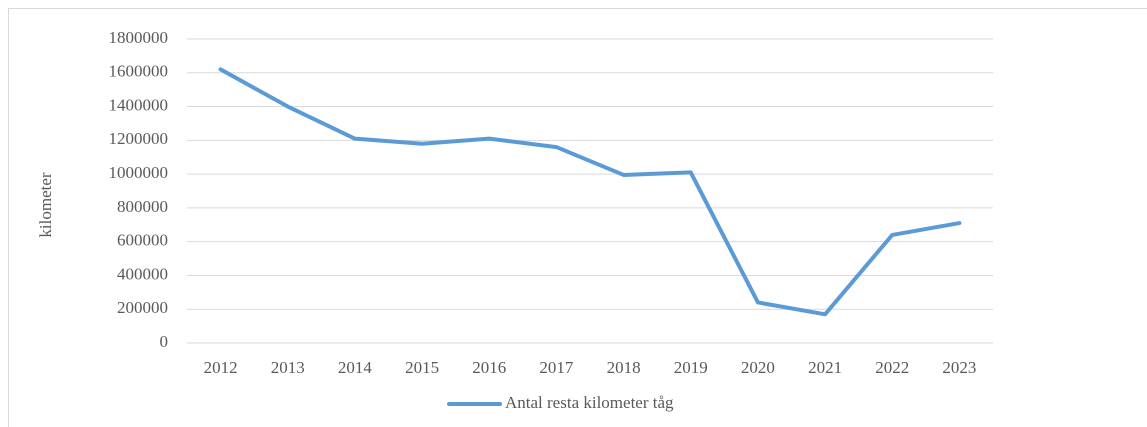 The width and height of the screenshot is (1147, 427). I want to click on y-axis-title: kilometer, so click(45, 204).